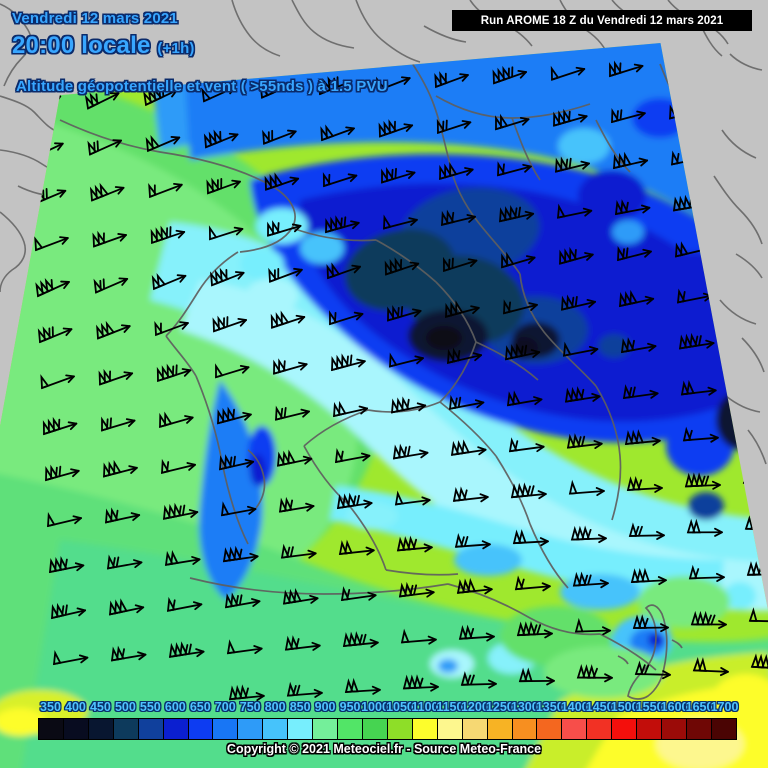 The width and height of the screenshot is (768, 768). What do you see at coordinates (400, 707) in the screenshot?
I see `colorbar-tick: 1050` at bounding box center [400, 707].